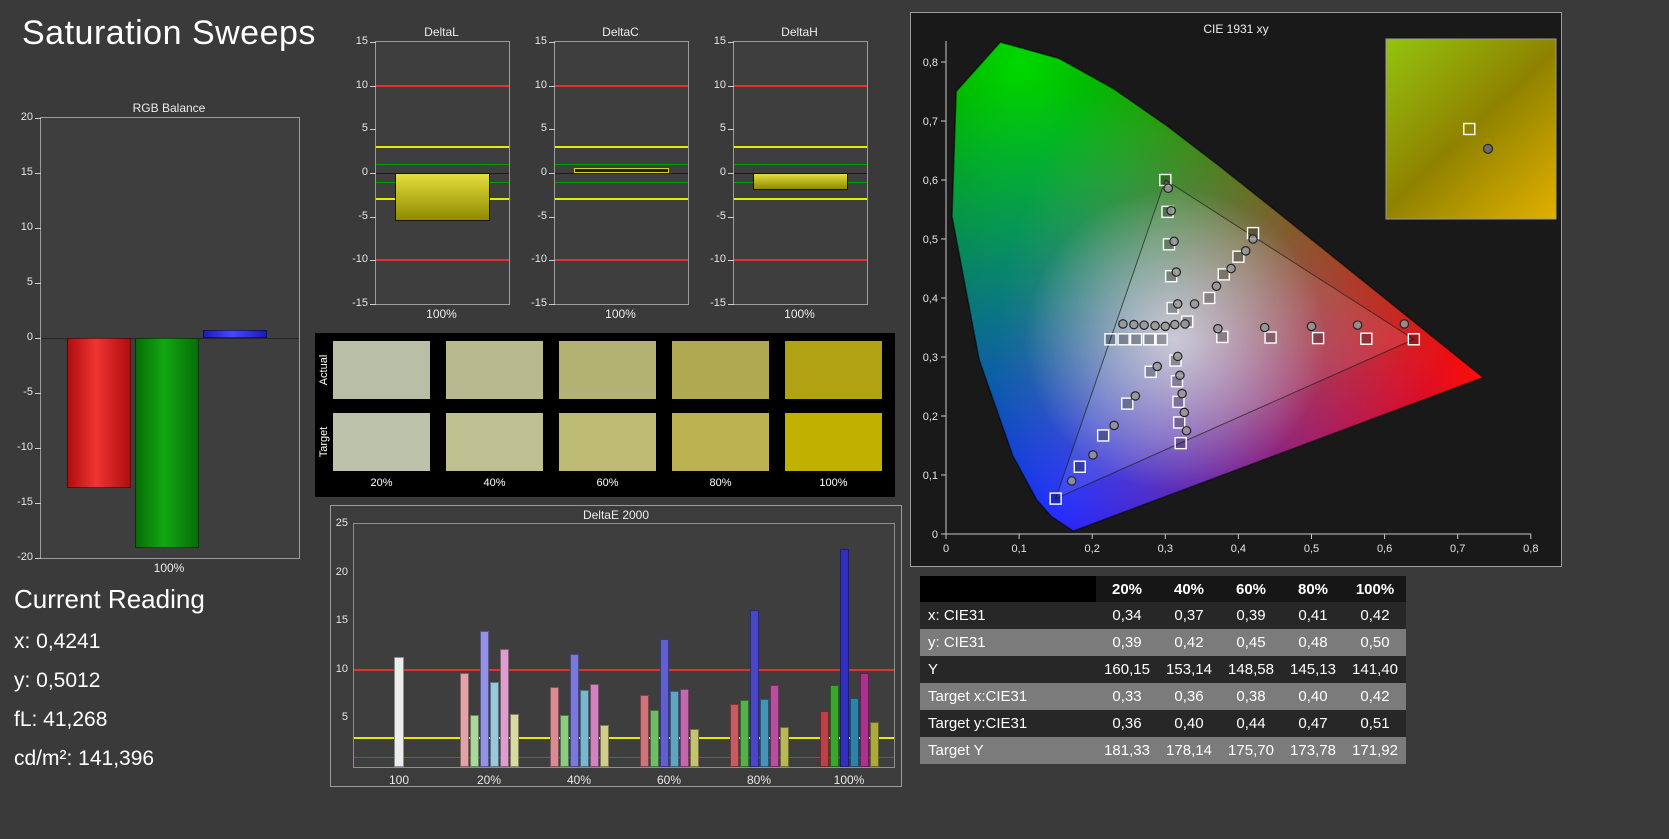  Describe the element at coordinates (381, 370) in the screenshot. I see `swatch-actual-20%` at that location.